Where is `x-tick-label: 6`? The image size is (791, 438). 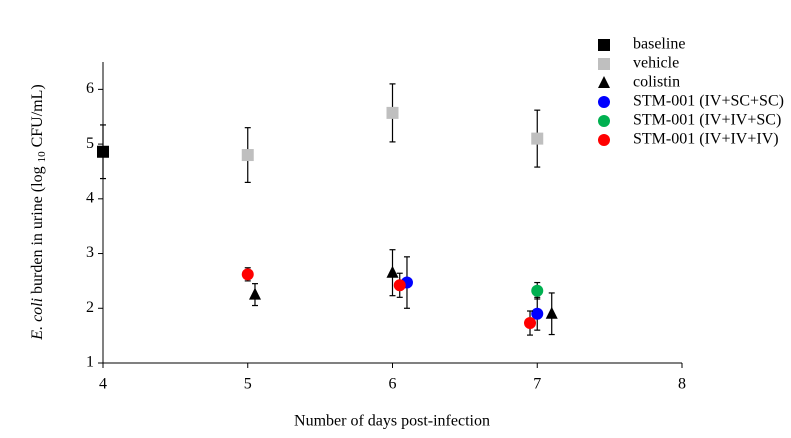 x-tick-label: 6 is located at coordinates (393, 384).